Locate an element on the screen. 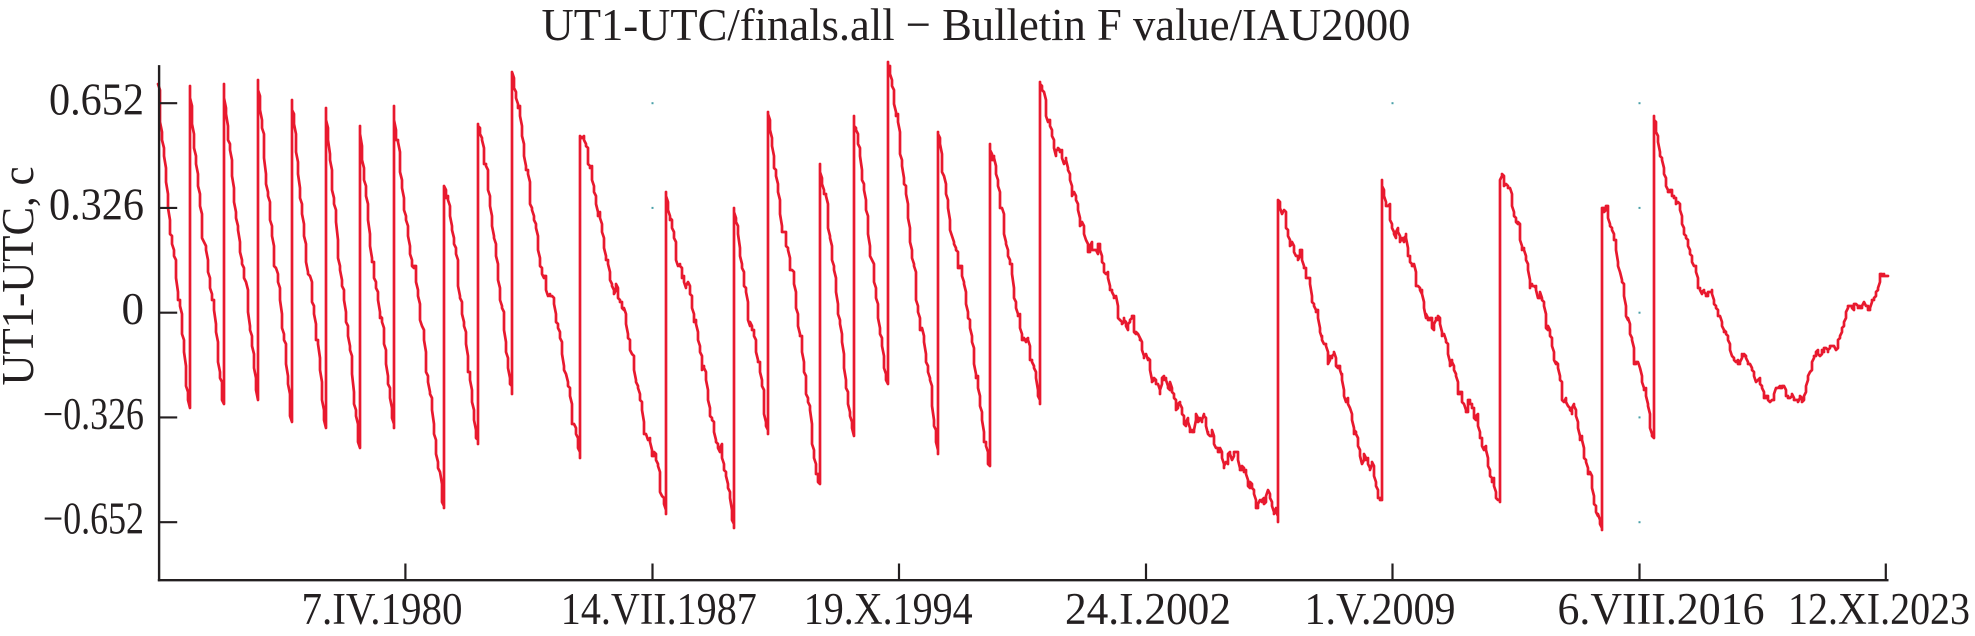 Image resolution: width=1975 pixels, height=636 pixels. svg-text: 24.I.2002 is located at coordinates (1148, 609).